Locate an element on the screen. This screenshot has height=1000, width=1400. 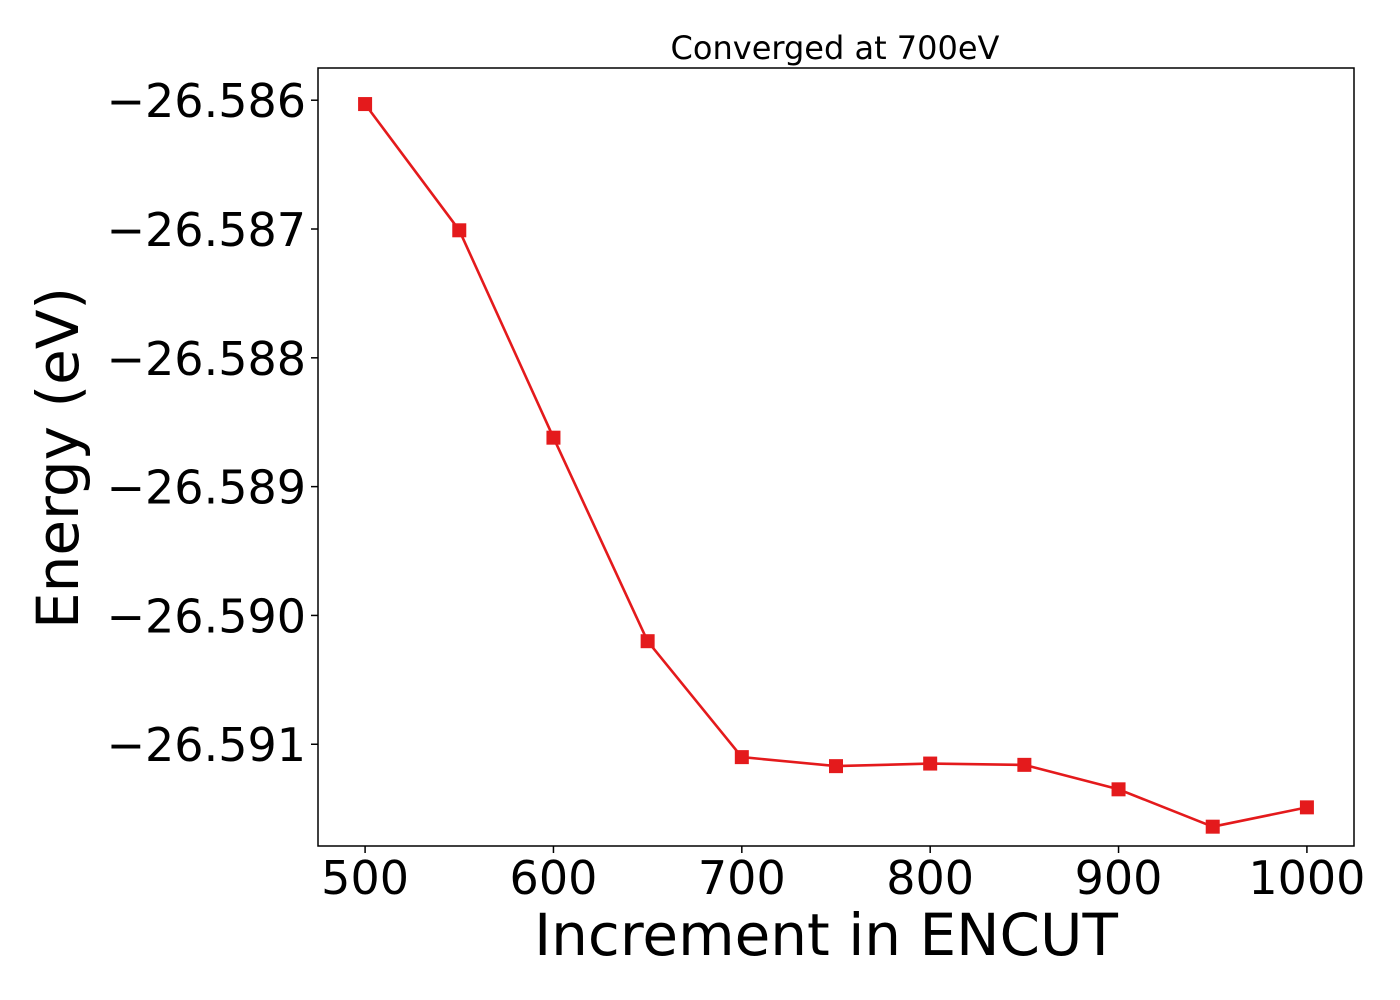
y-tick-label: −26.586 is located at coordinates (207, 101).